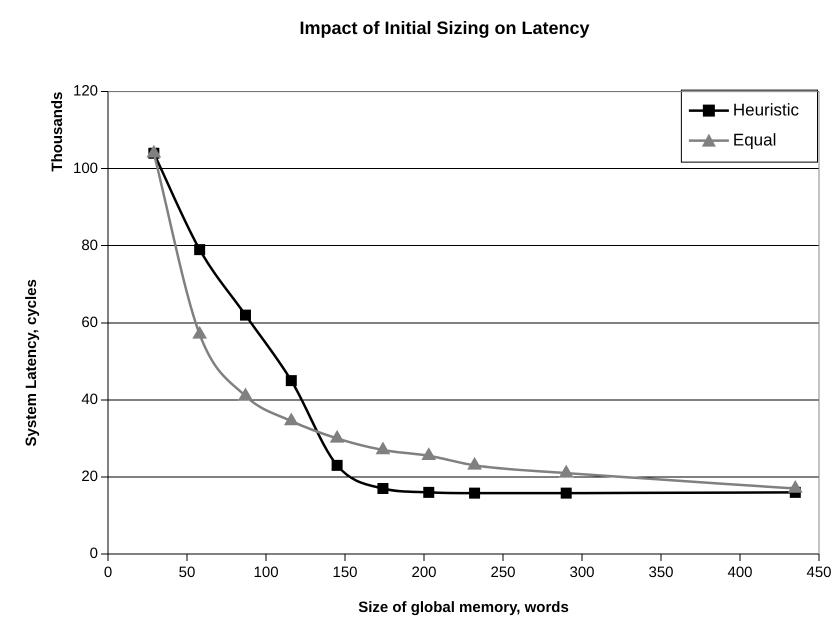 The height and width of the screenshot is (627, 837). Describe the element at coordinates (582, 573) in the screenshot. I see `x-tick-label: 300` at that location.